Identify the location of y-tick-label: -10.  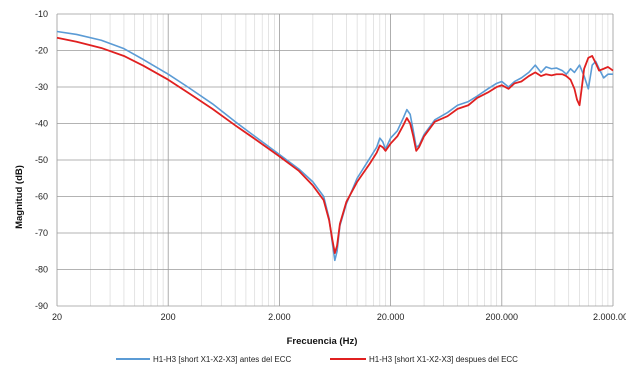
(41, 14).